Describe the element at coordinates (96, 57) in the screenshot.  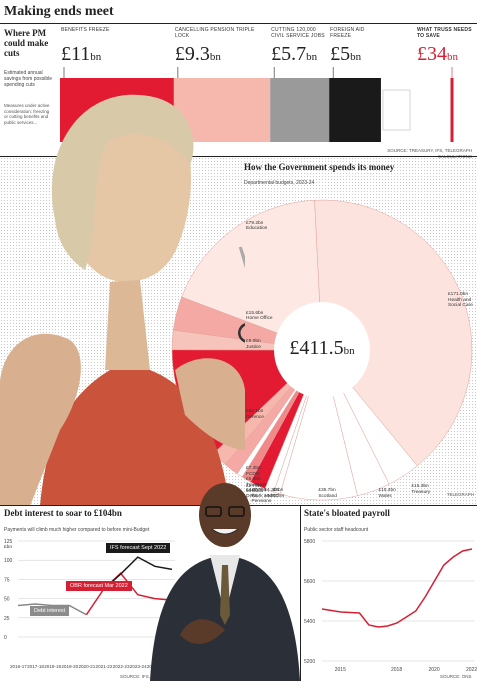
I see `savings-amount-unit-0: bn` at that location.